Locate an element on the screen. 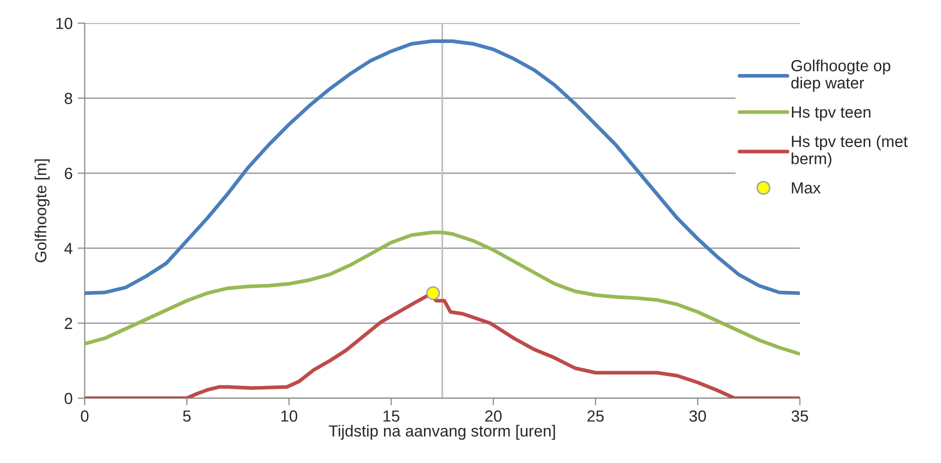 The height and width of the screenshot is (463, 941). x-tick-label: 0 is located at coordinates (84, 416).